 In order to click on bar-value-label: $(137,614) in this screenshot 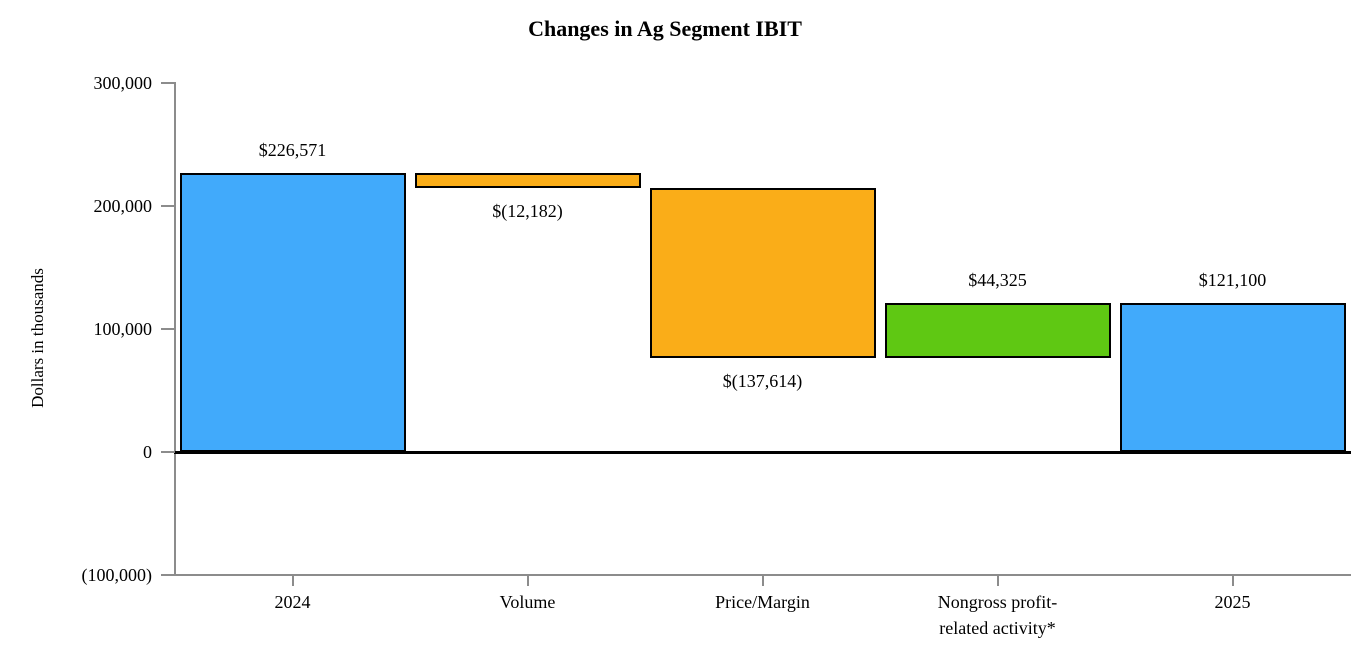, I will do `click(762, 380)`.